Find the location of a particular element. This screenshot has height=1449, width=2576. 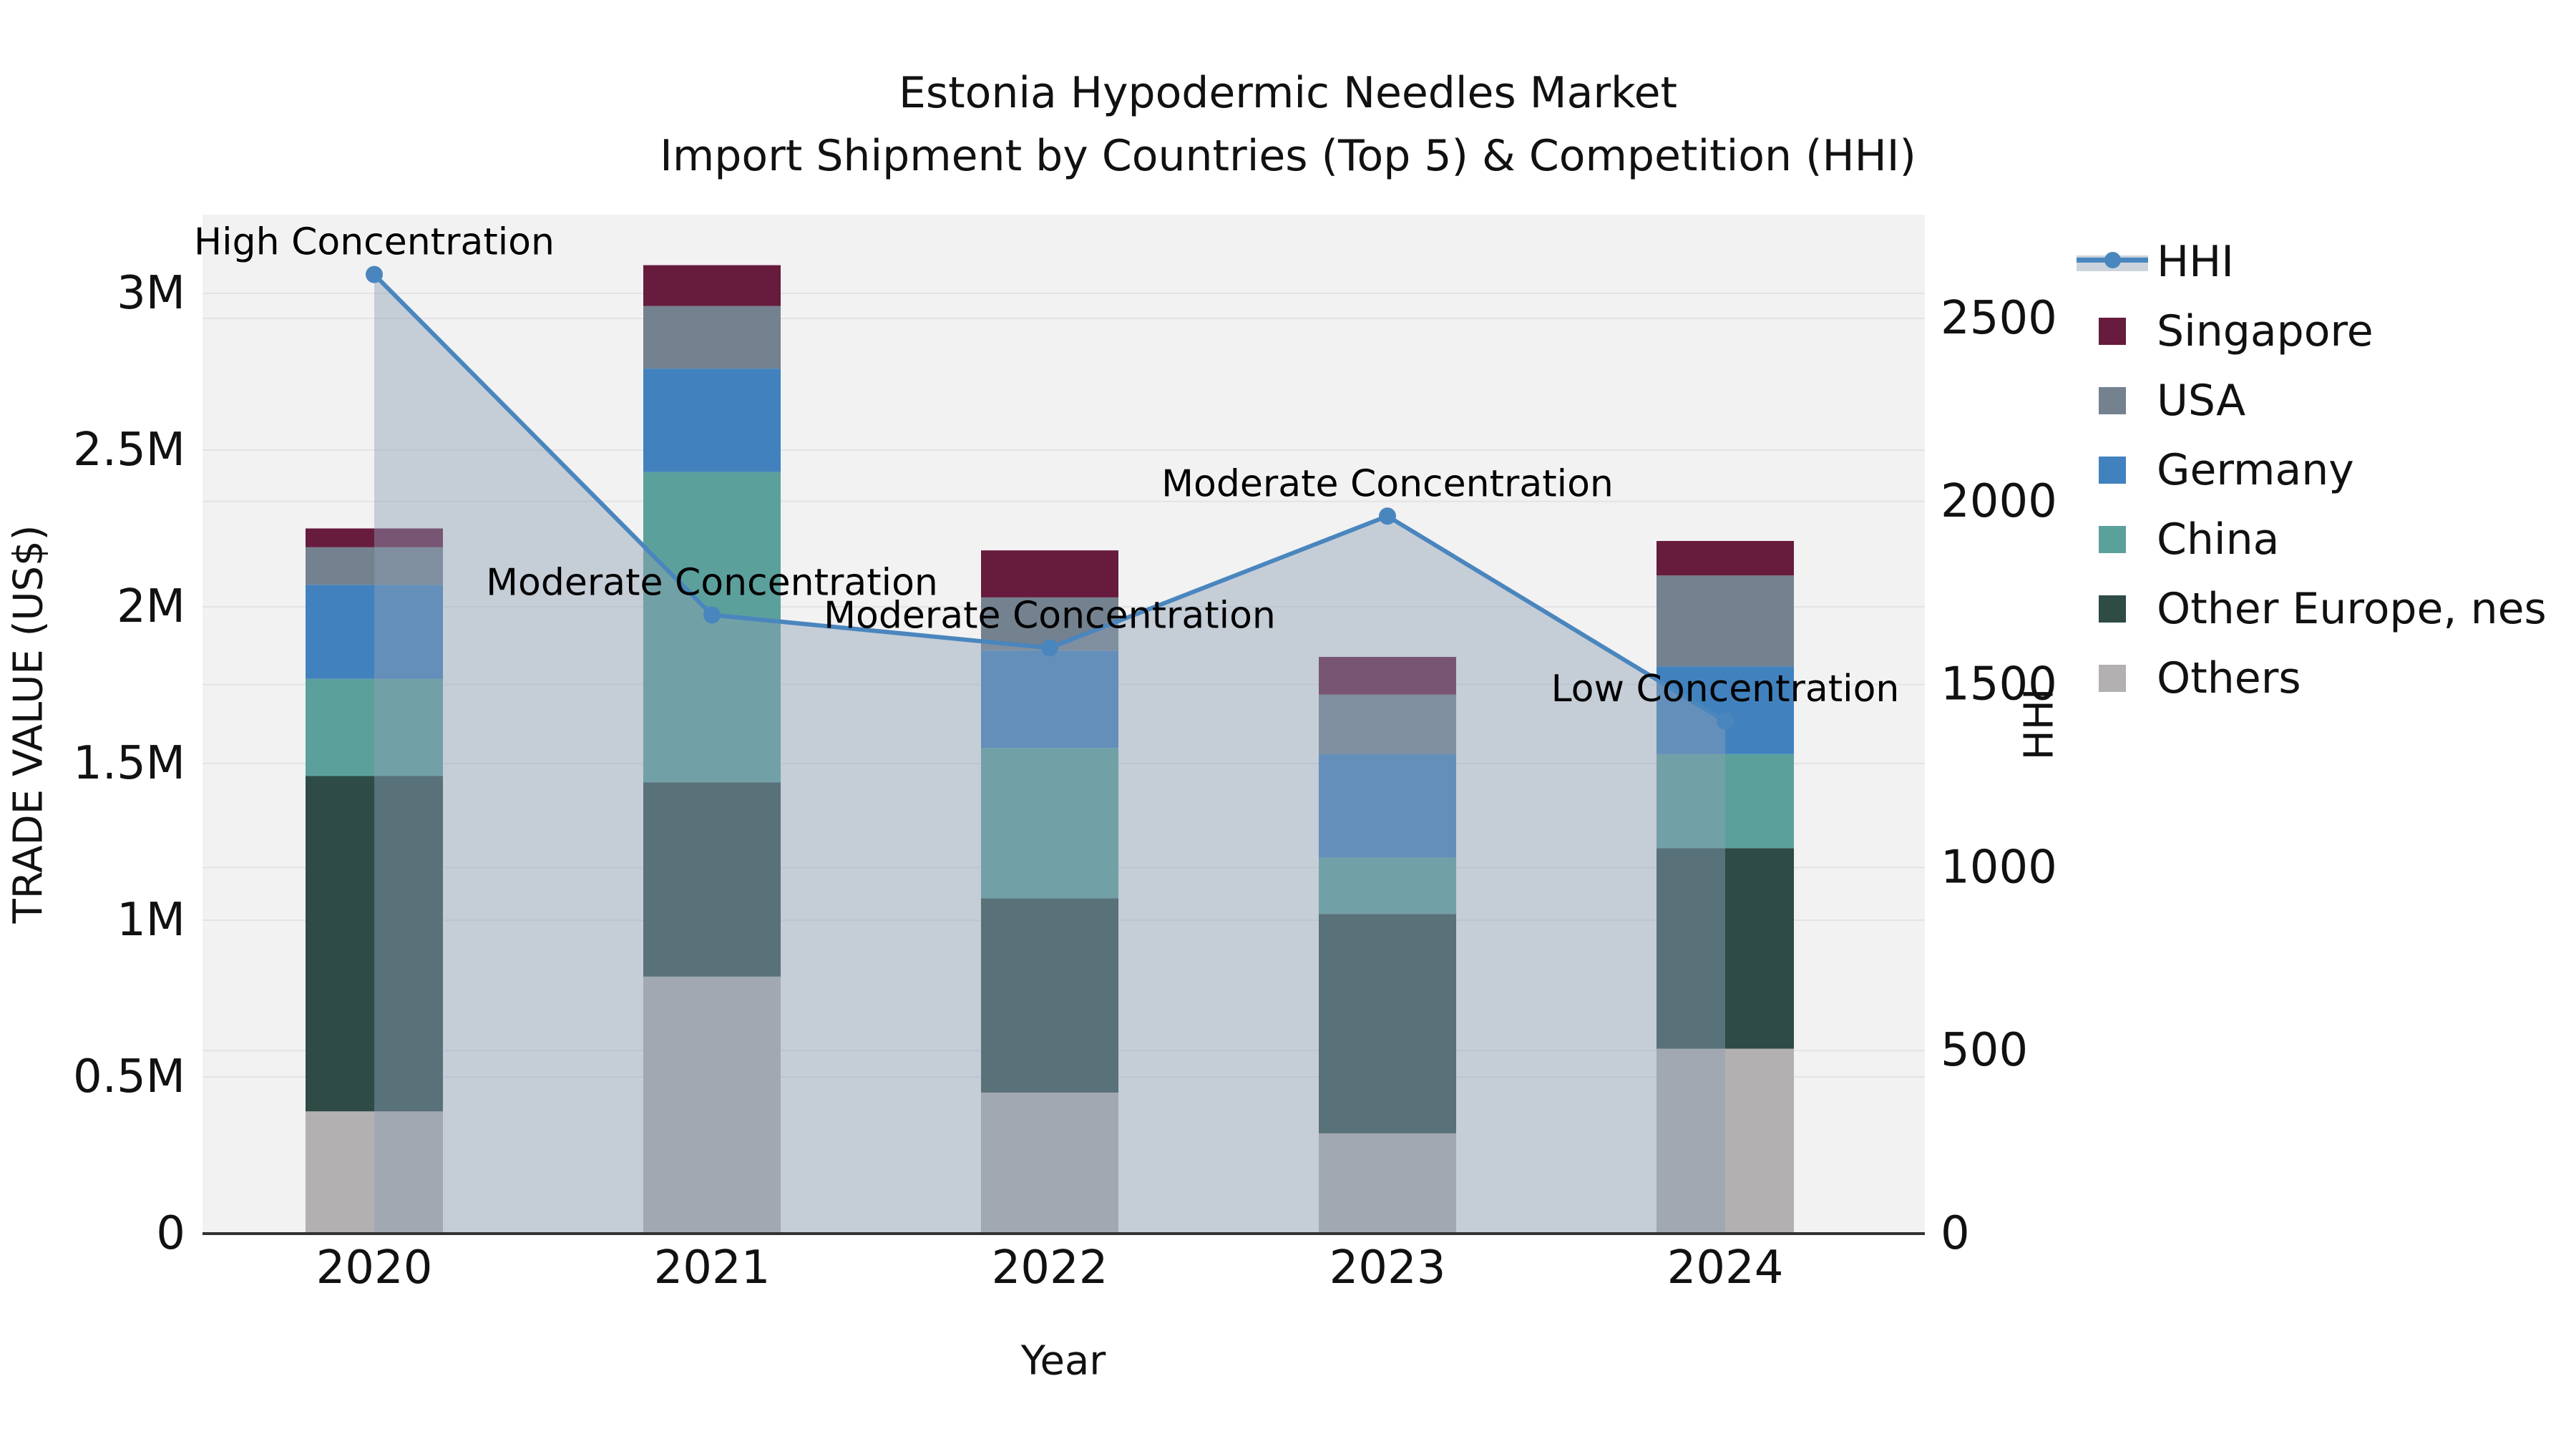

legend-item-others: Others is located at coordinates (2311, 678).